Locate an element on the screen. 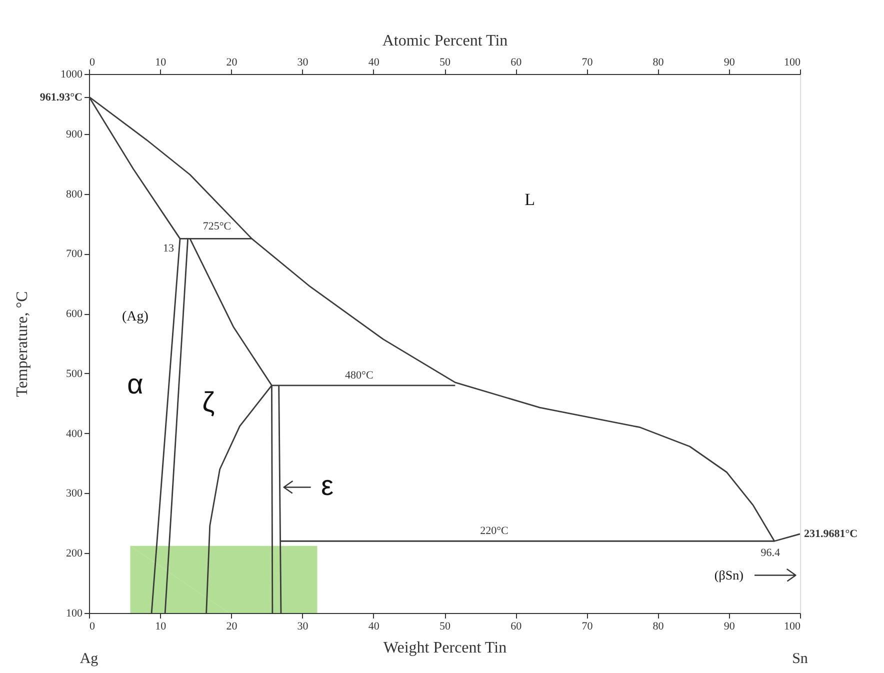  x2-tick-label: 30 is located at coordinates (303, 626).